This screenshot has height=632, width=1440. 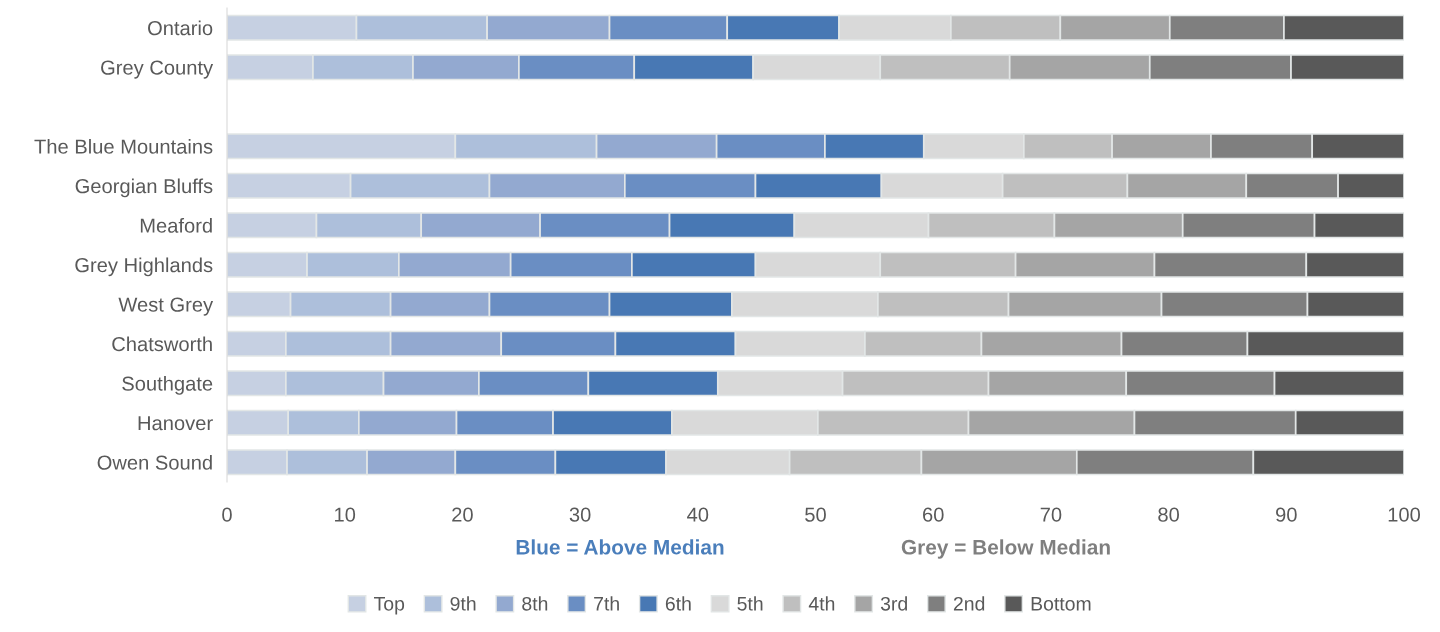 I want to click on y-tick-label: Southgate, so click(x=167, y=385).